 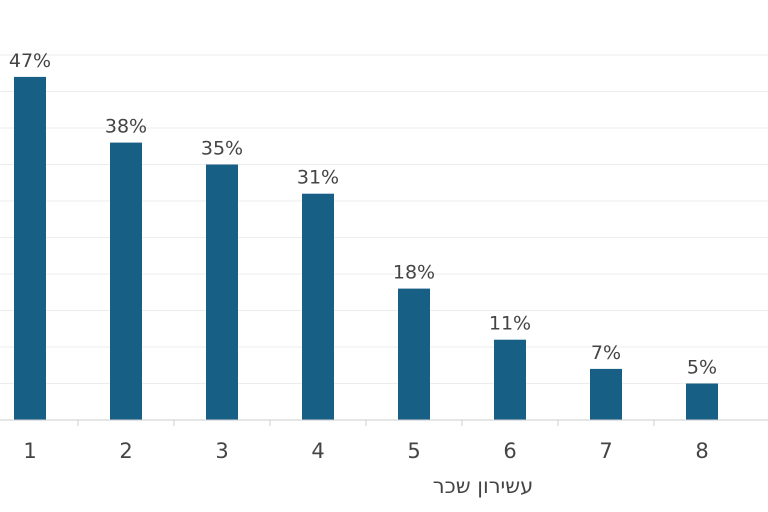 What do you see at coordinates (483, 486) in the screenshot?
I see `x-axis-title: עשירון שכר` at bounding box center [483, 486].